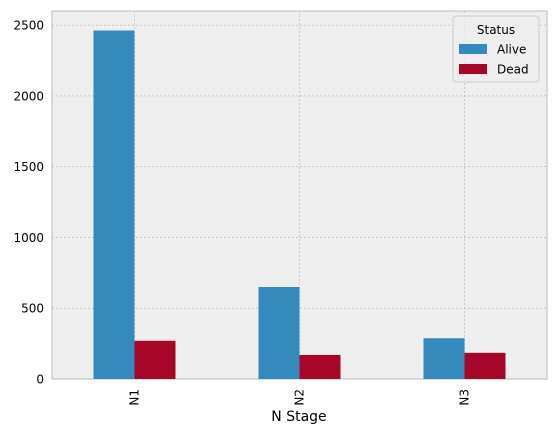 The width and height of the screenshot is (556, 438). I want to click on bar-alive-n2, so click(279, 333).